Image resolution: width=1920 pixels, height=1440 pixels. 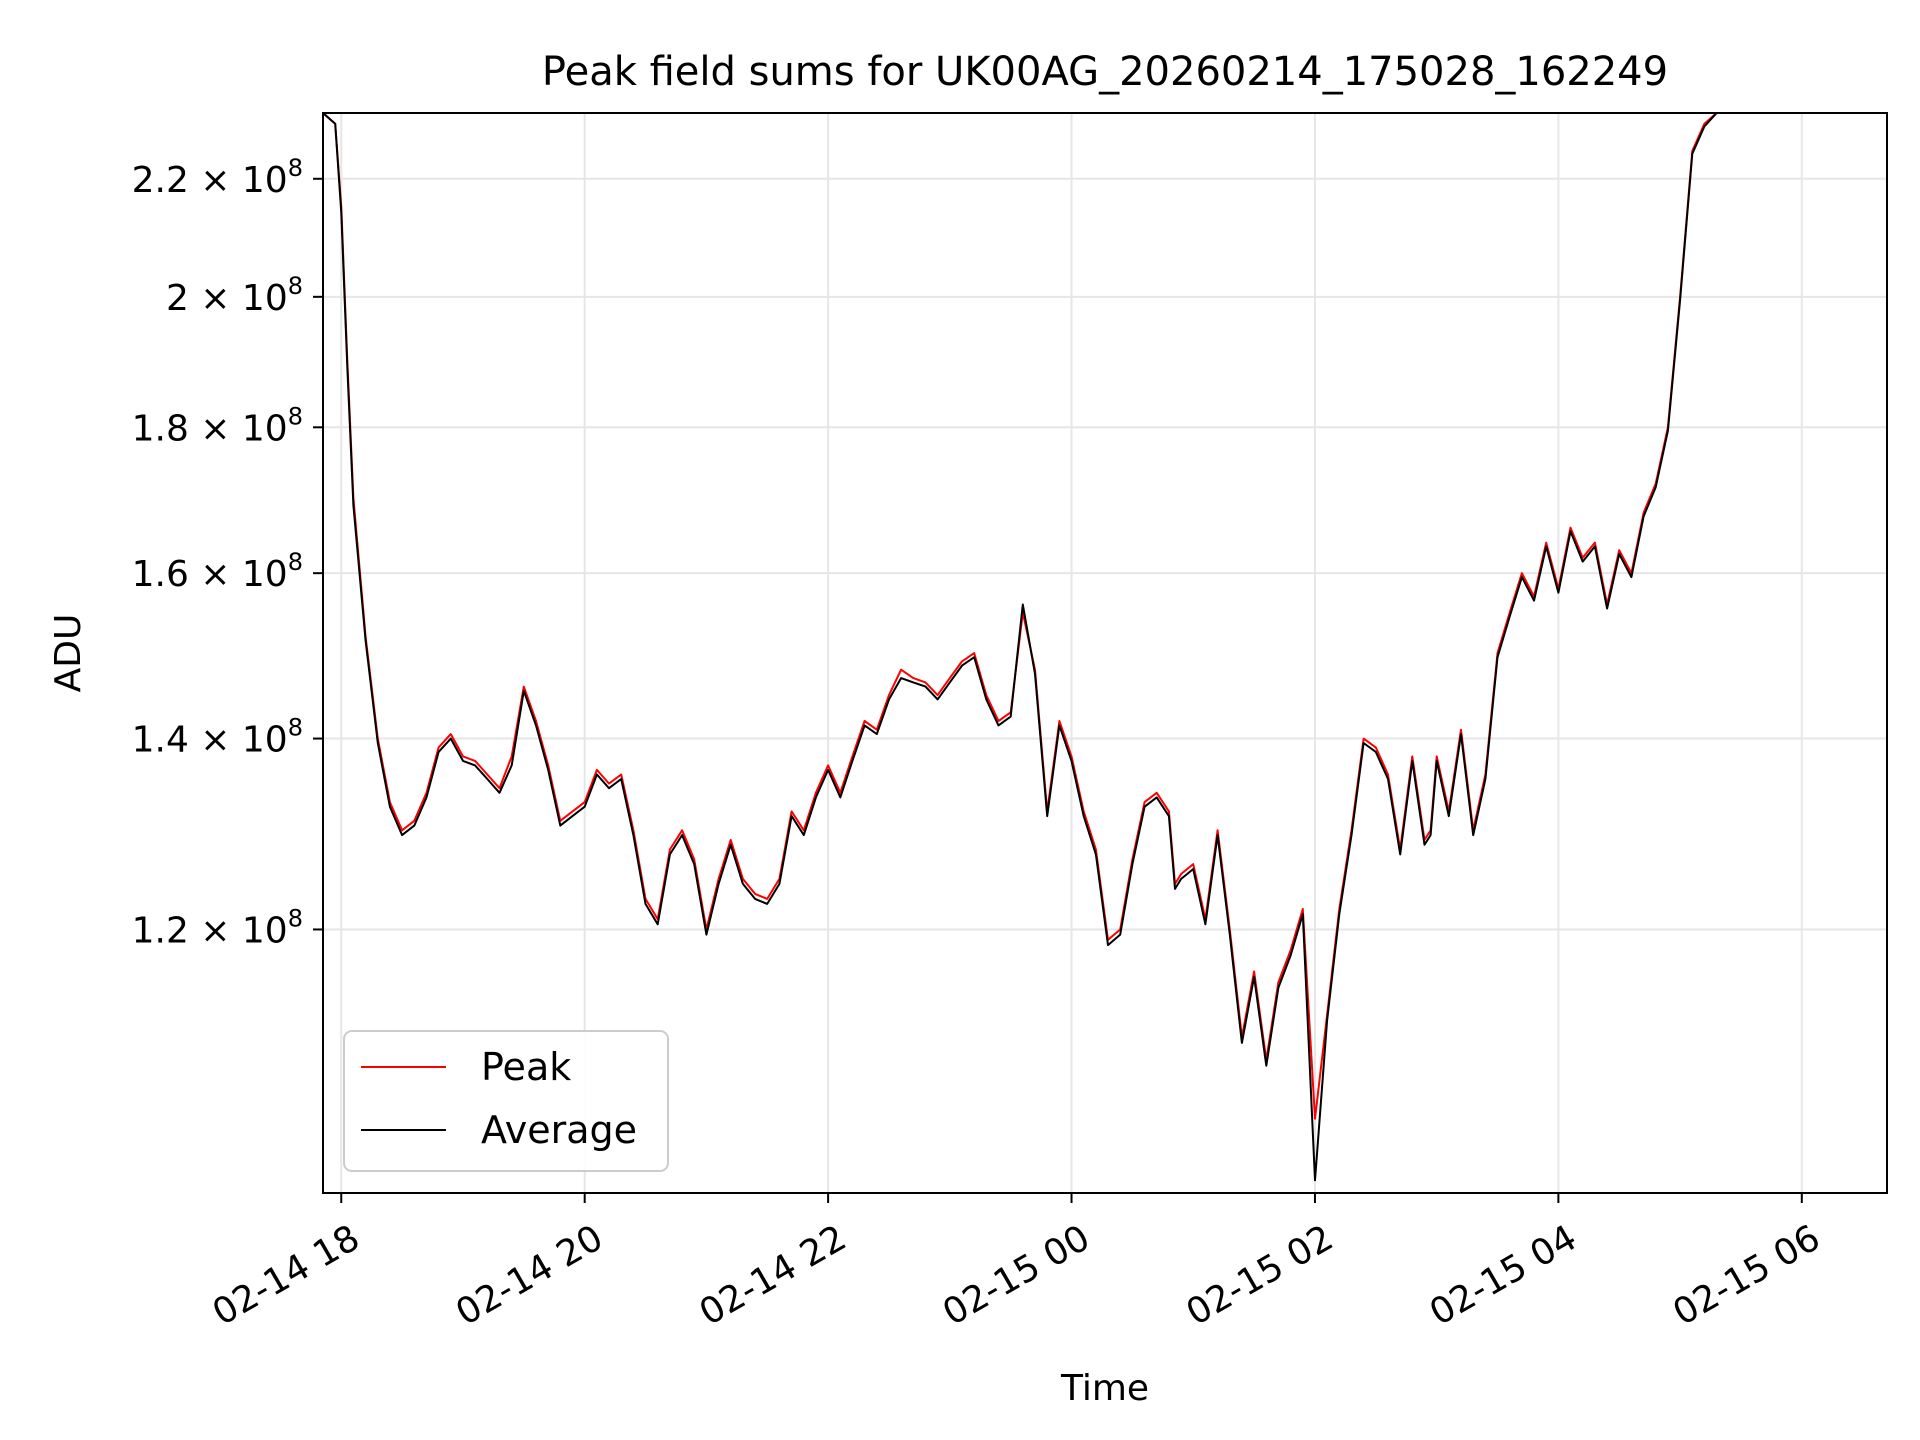 I want to click on x-tick-label: 02-15 02, so click(x=1260, y=1275).